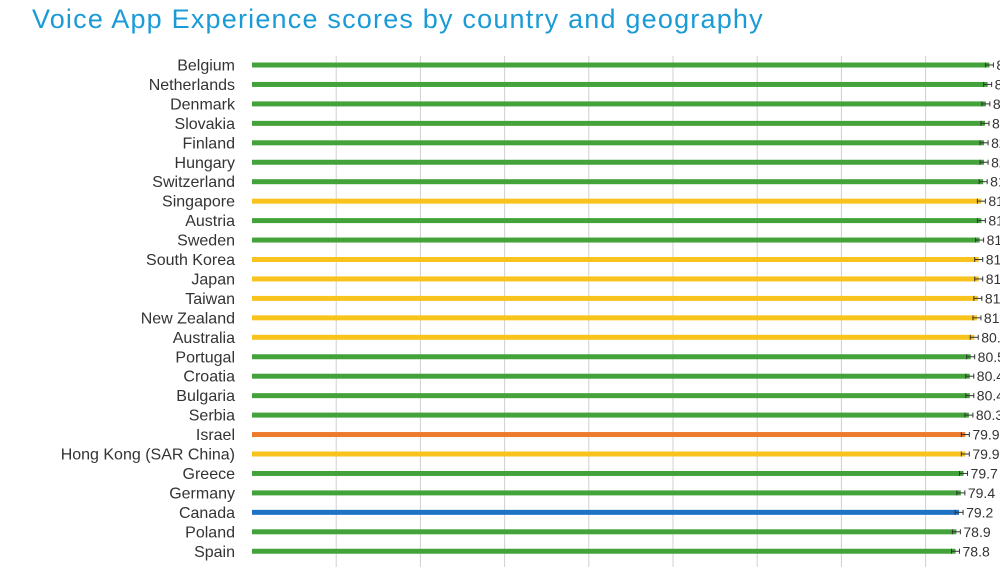 The width and height of the screenshot is (1000, 567). I want to click on bar-south-korea, so click(615, 259).